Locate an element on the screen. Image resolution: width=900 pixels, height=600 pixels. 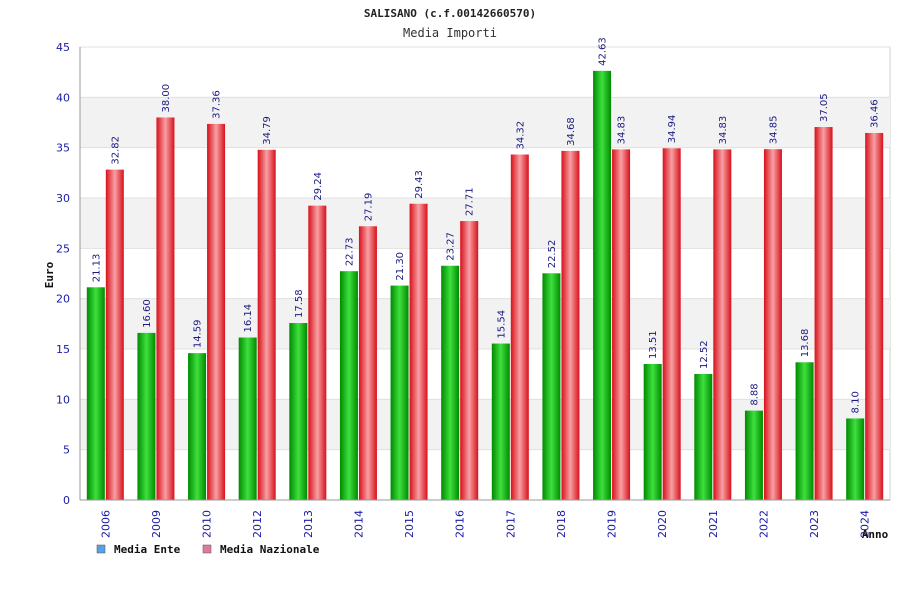
y-tick-label: 0 is located at coordinates (66, 500).